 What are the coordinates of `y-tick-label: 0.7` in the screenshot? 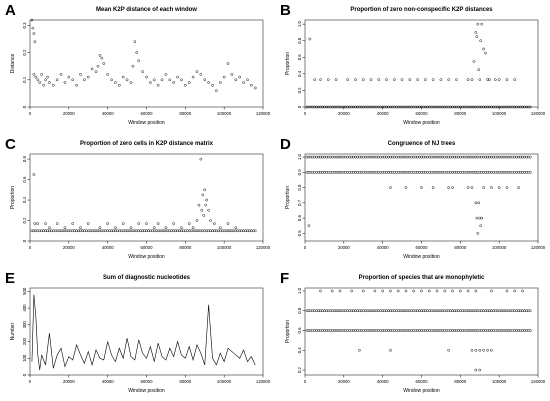 It's located at (299, 202).